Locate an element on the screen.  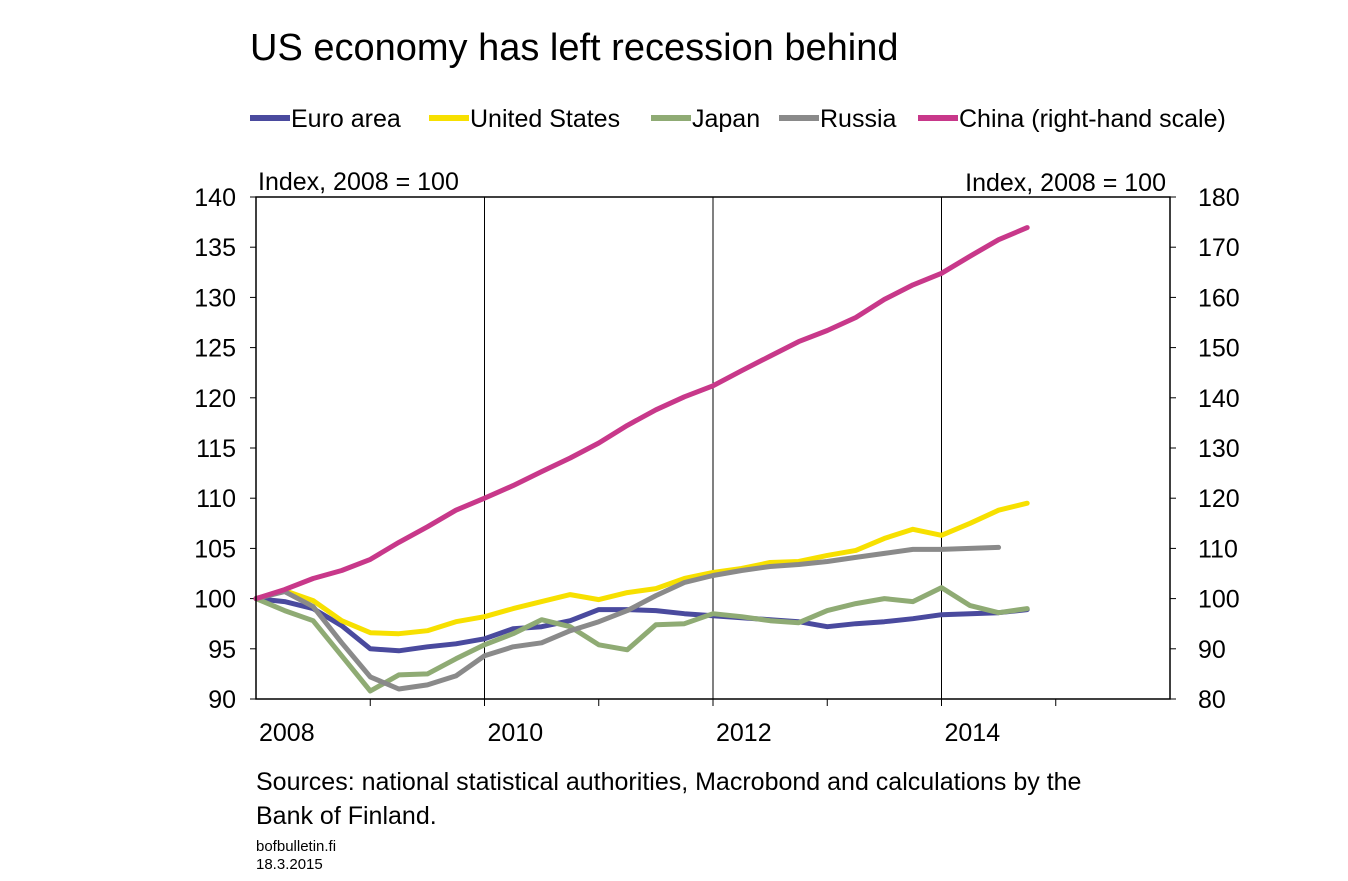
legend-label-japan: Japan is located at coordinates (726, 119).